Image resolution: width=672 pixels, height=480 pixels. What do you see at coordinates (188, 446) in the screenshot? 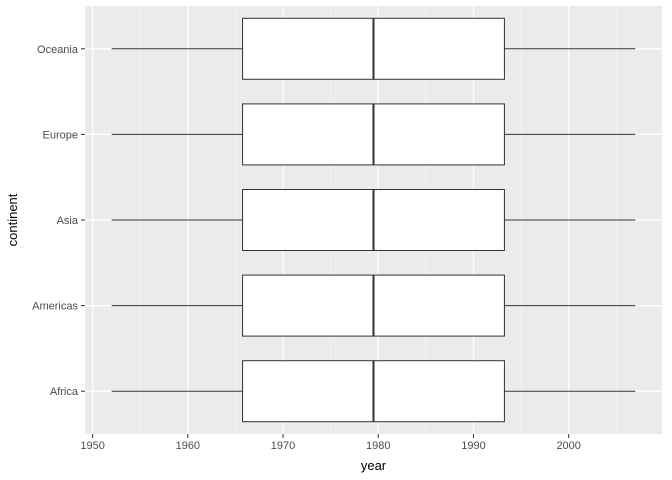
I see `x-tick-label: 1960` at bounding box center [188, 446].